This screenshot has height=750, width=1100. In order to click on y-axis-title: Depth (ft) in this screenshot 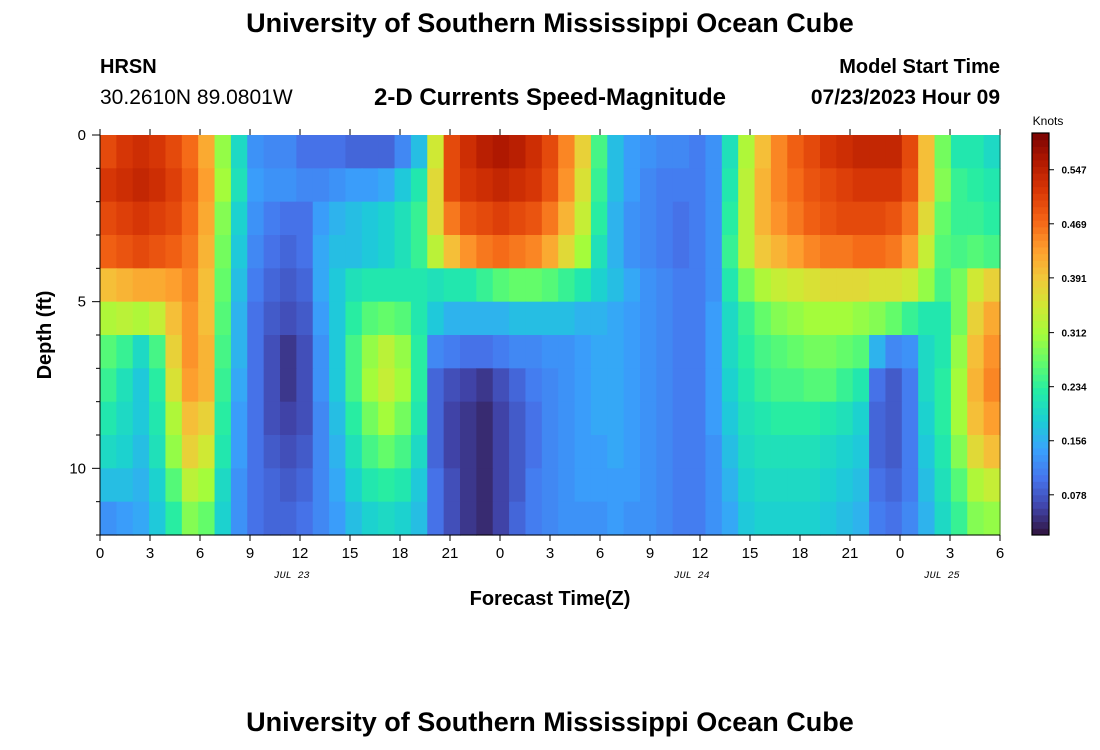, I will do `click(45, 335)`.